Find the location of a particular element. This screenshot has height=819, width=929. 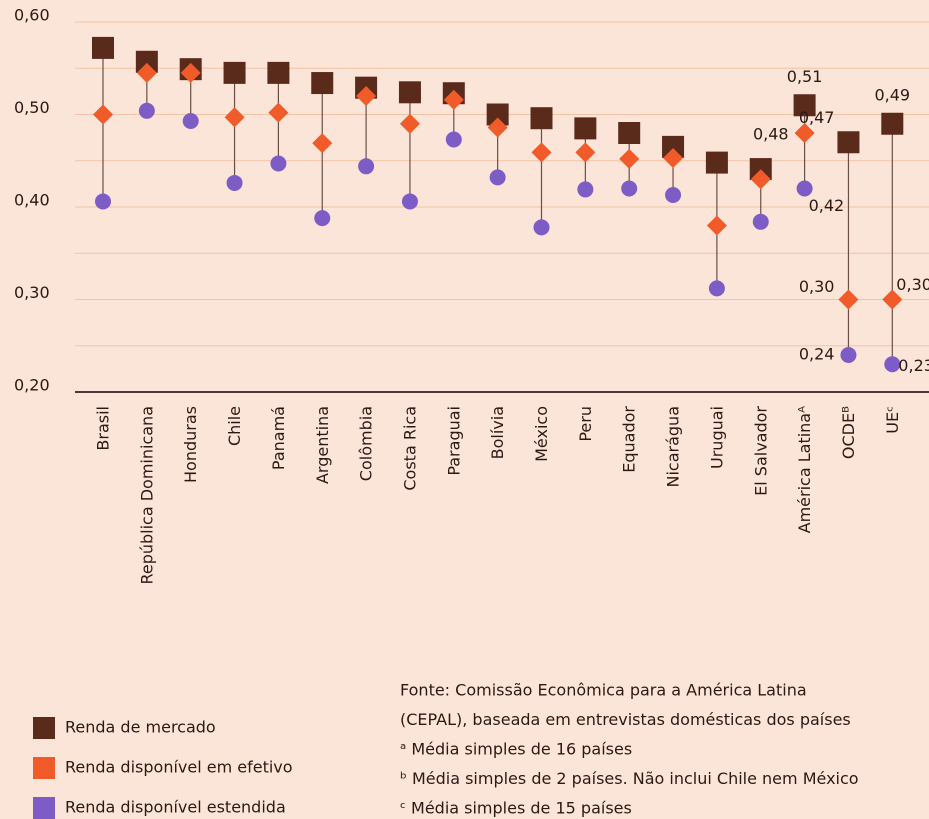

x-tick-label: OCDEᴮ is located at coordinates (848, 432).